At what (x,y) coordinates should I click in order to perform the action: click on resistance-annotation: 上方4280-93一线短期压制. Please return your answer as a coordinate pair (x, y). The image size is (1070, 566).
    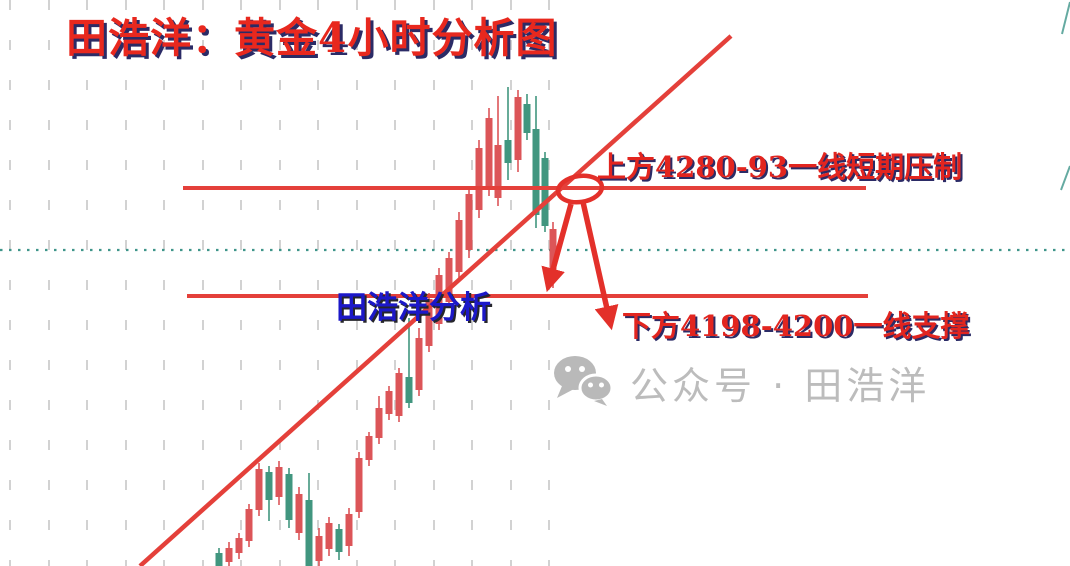
    Looking at the image, I should click on (780, 167).